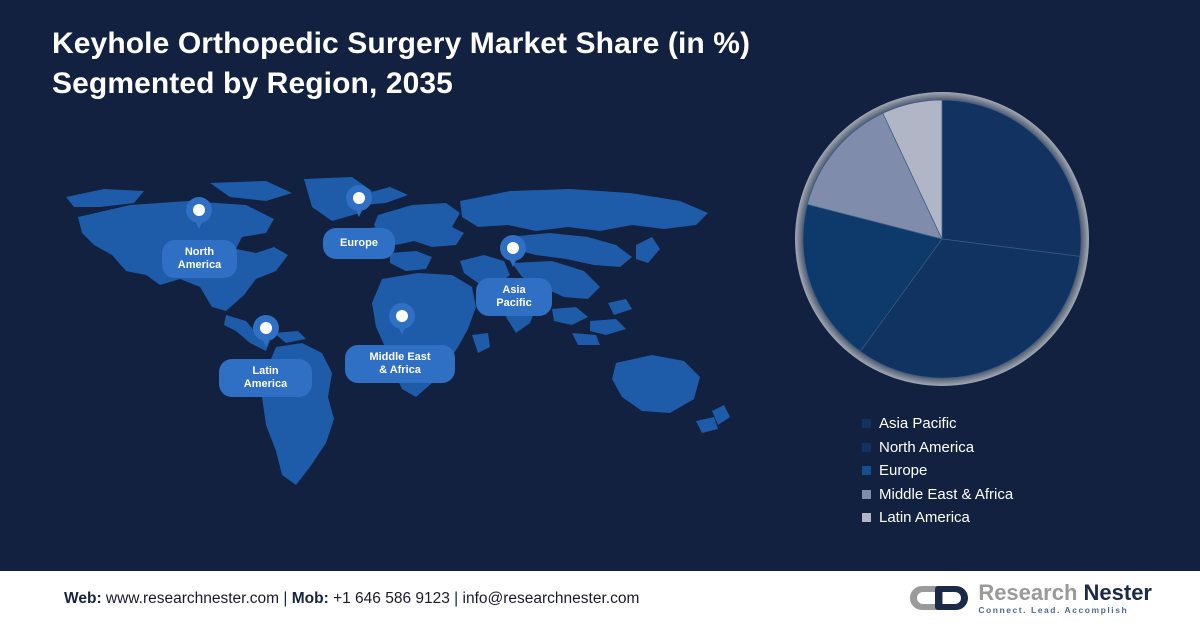  Describe the element at coordinates (903, 471) in the screenshot. I see `legend-label: Europe` at that location.